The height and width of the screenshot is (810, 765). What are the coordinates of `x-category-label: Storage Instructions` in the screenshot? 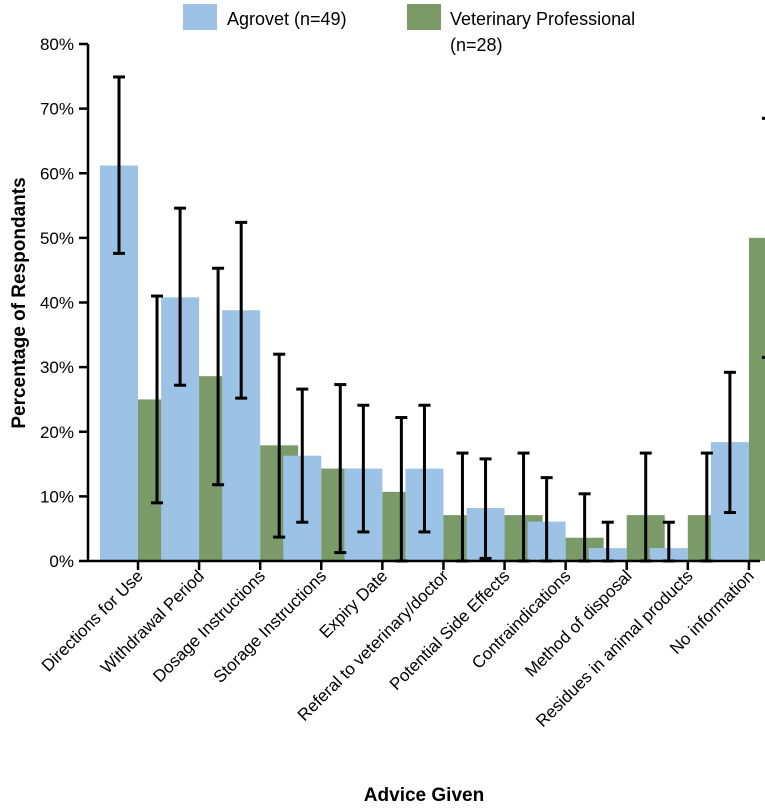 It's located at (270, 626).